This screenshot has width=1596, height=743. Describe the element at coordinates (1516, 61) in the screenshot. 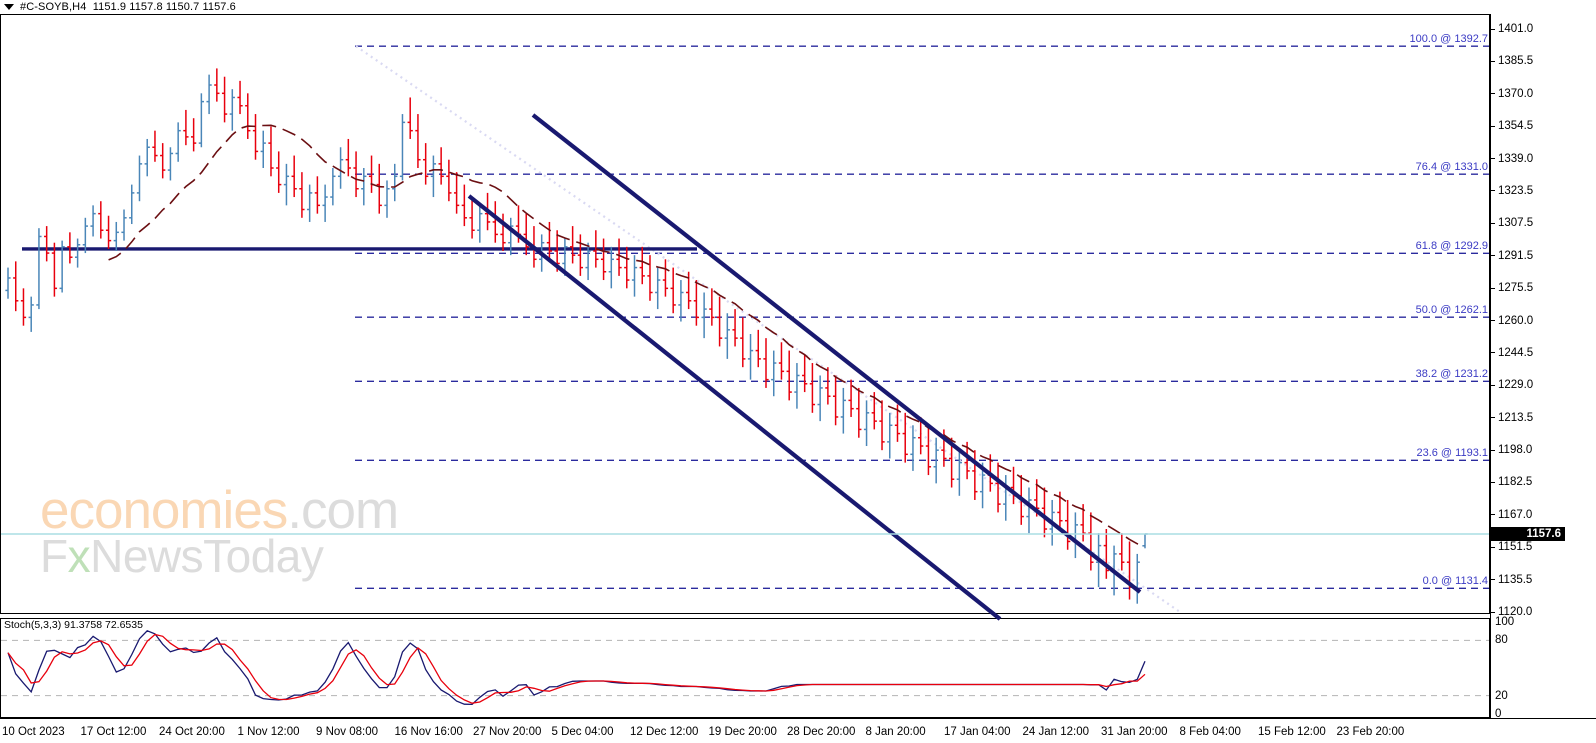

I see `price-axis-tick-label: 1385.5` at that location.